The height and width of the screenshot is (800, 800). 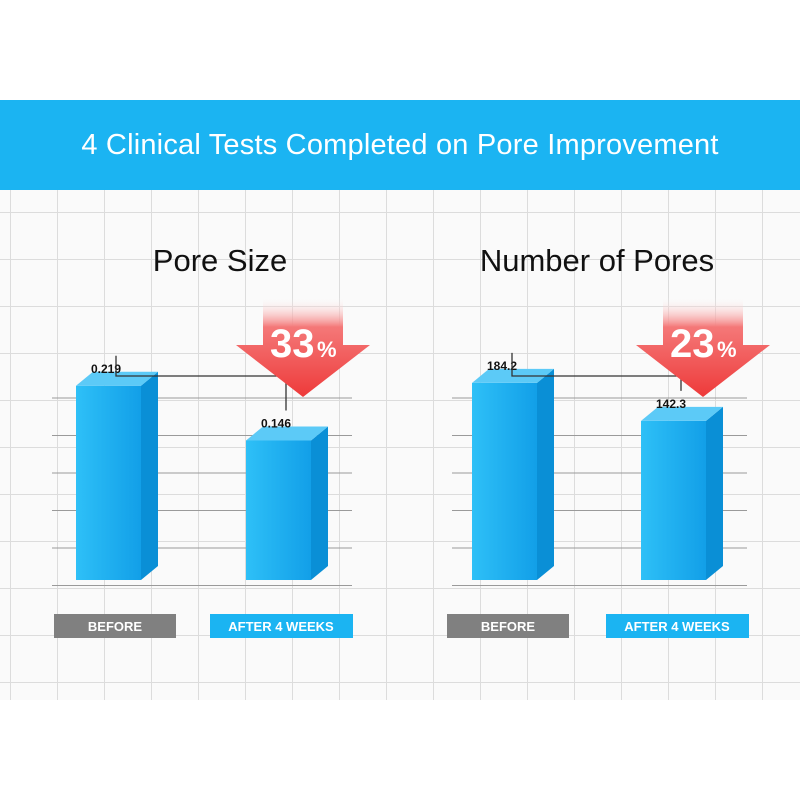 I want to click on chart-title: Pore Size, so click(x=220, y=260).